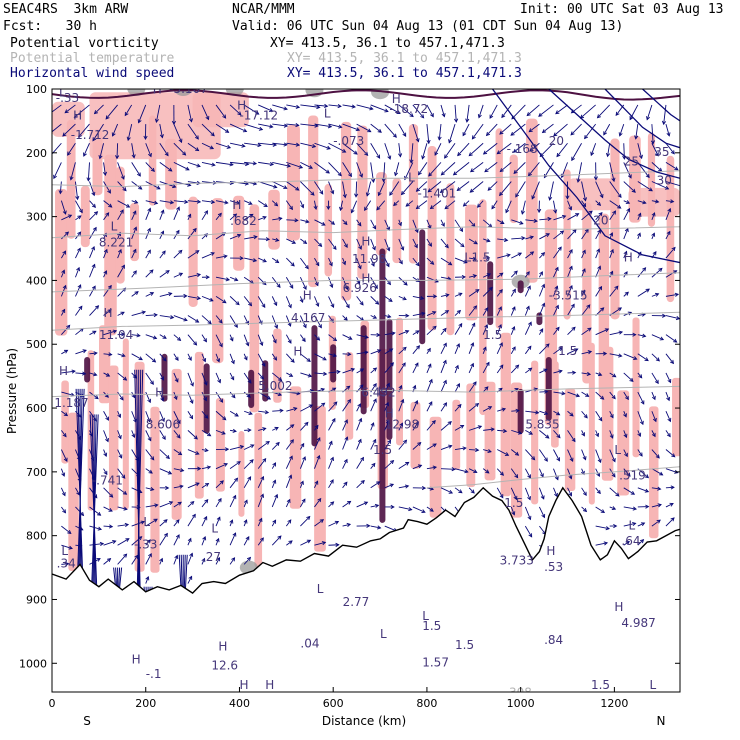 The width and height of the screenshot is (740, 740). Describe the element at coordinates (154, 674) in the screenshot. I see `field-label: -.1` at that location.